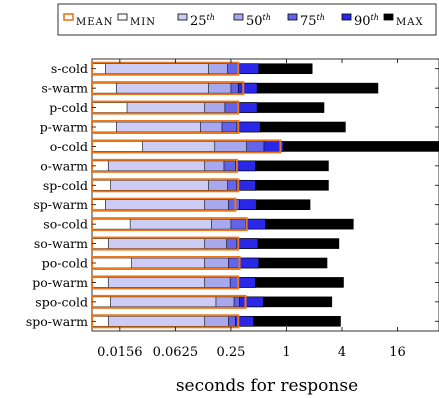 This screenshot has height=398, width=439. I want to click on y-tick-label: po-warm, so click(60, 282).